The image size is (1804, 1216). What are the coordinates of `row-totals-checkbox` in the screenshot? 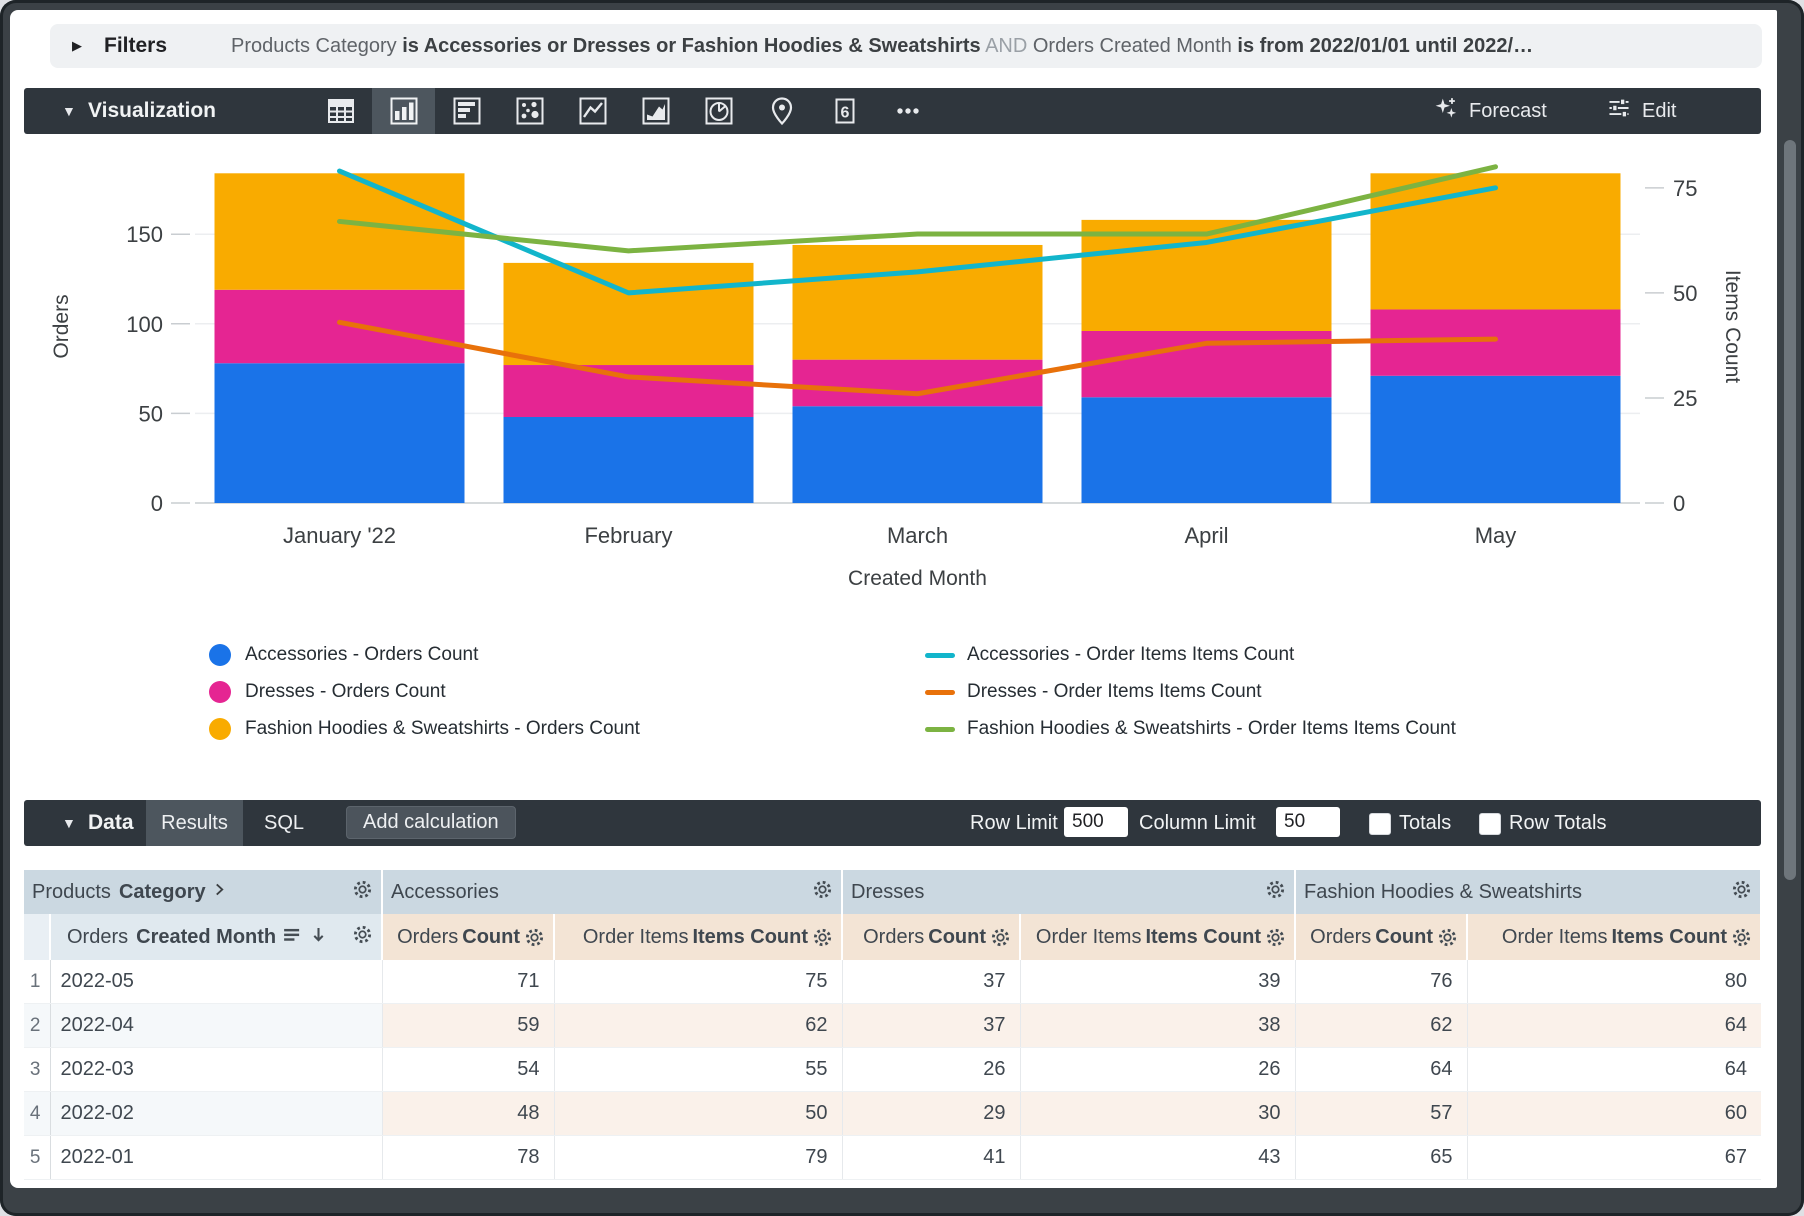 It's located at (1490, 824).